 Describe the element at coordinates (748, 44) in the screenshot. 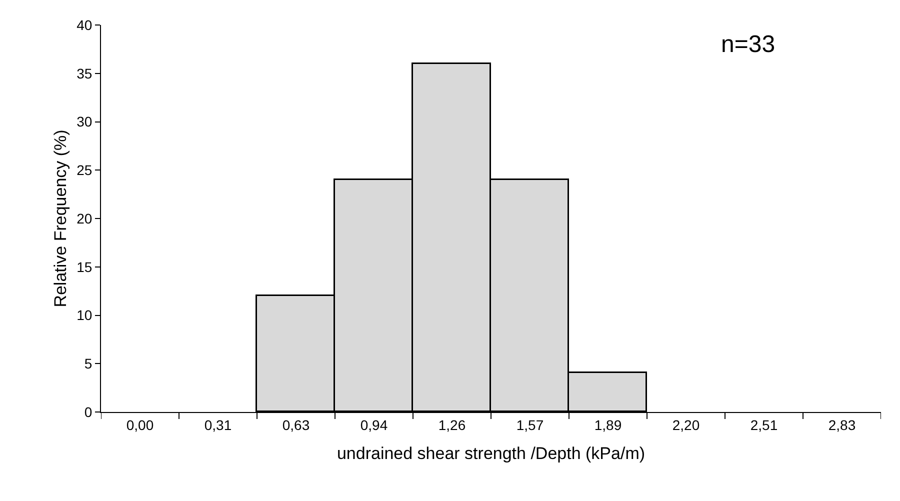

I see `annotation: n=33` at that location.